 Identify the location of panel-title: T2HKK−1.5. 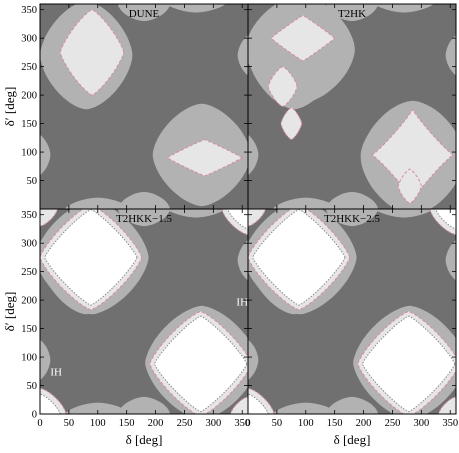
(144, 219).